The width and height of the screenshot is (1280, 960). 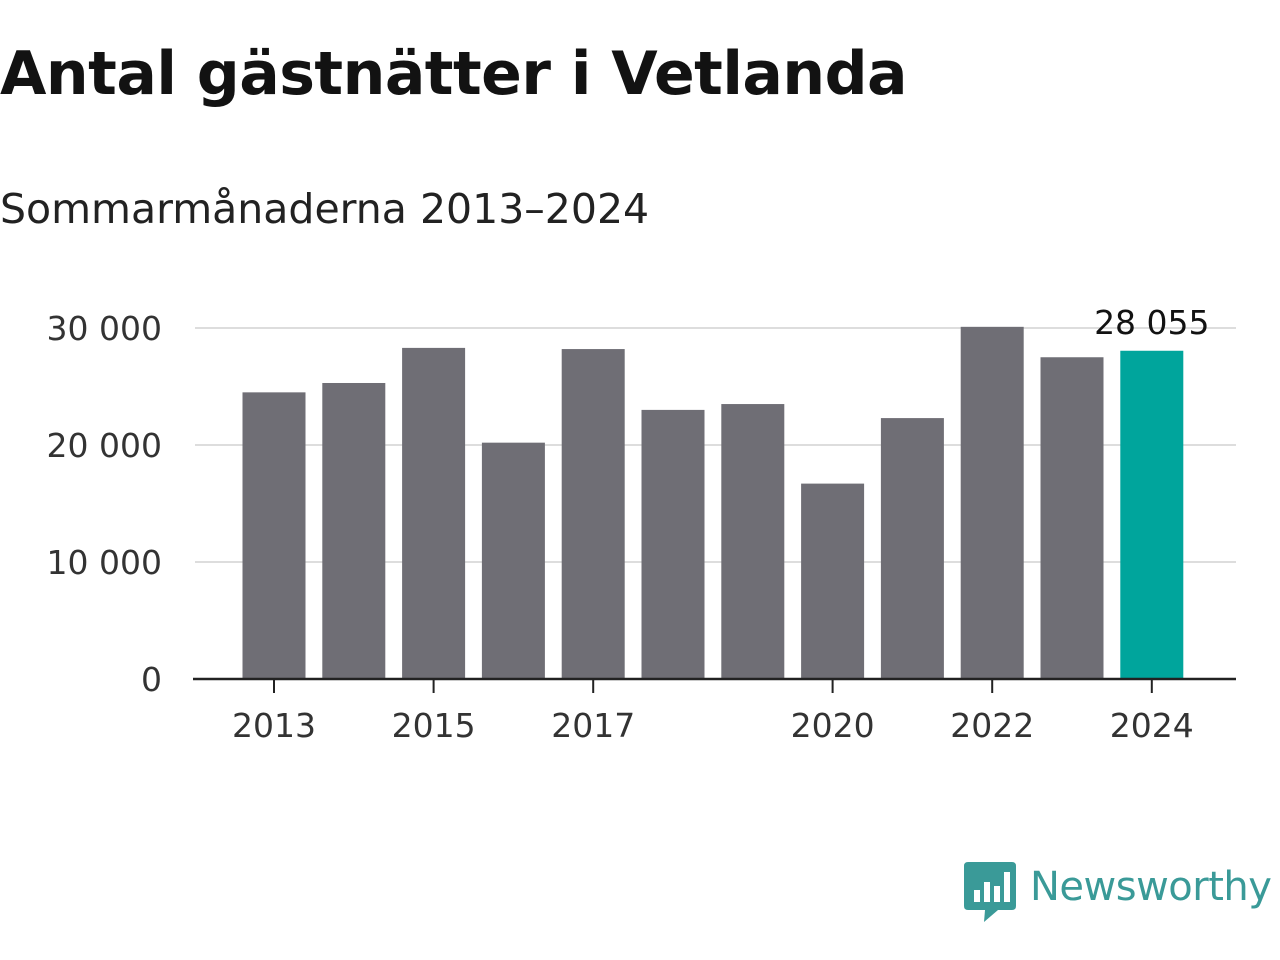 What do you see at coordinates (1152, 514) in the screenshot?
I see `bar-2024` at bounding box center [1152, 514].